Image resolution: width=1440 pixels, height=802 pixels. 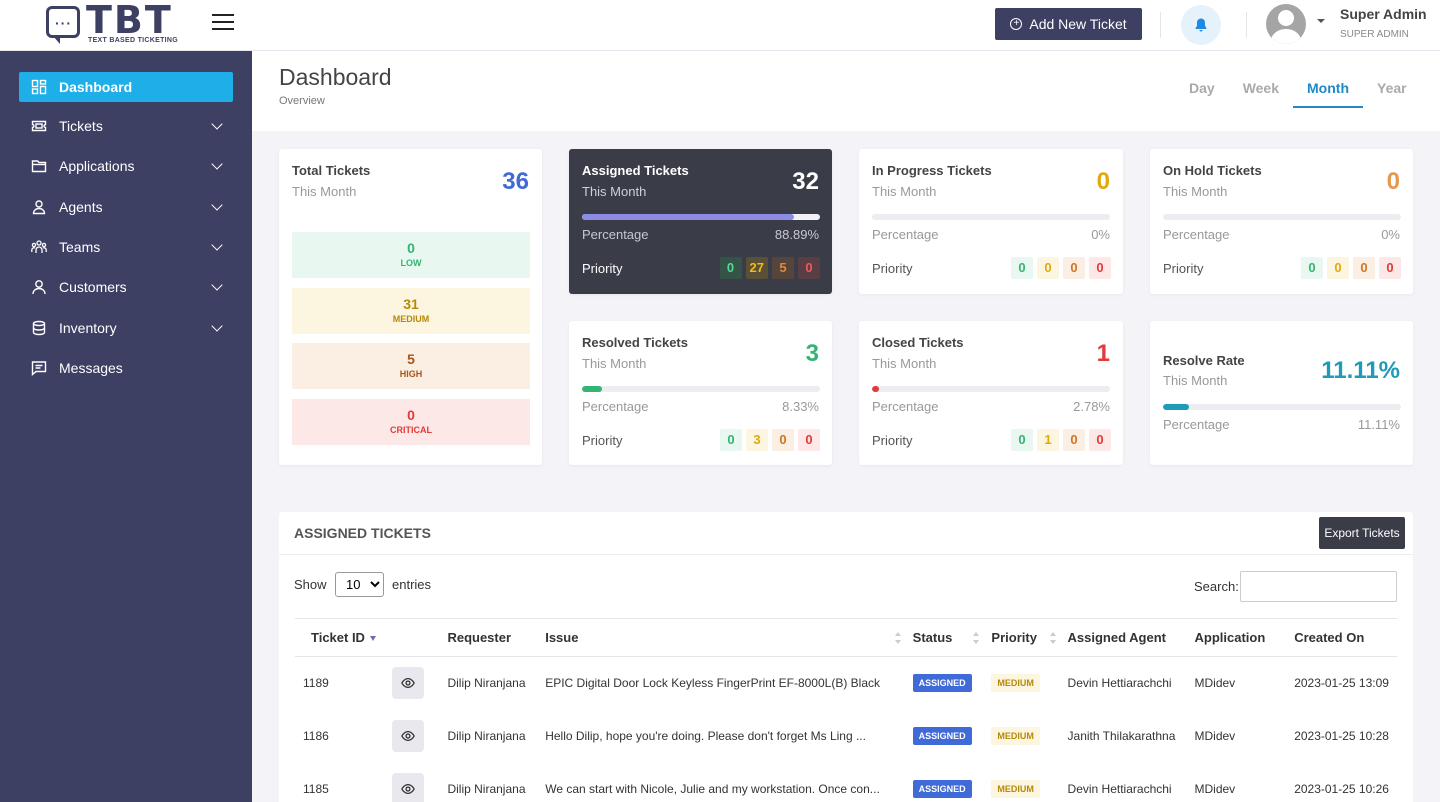 What do you see at coordinates (302, 101) in the screenshot?
I see `page-subtitle: Overview` at bounding box center [302, 101].